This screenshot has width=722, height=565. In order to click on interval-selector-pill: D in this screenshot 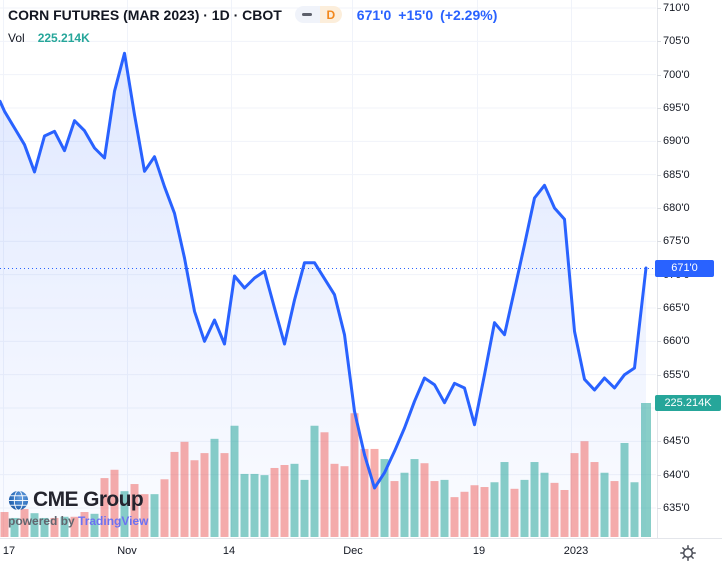, I will do `click(318, 14)`.